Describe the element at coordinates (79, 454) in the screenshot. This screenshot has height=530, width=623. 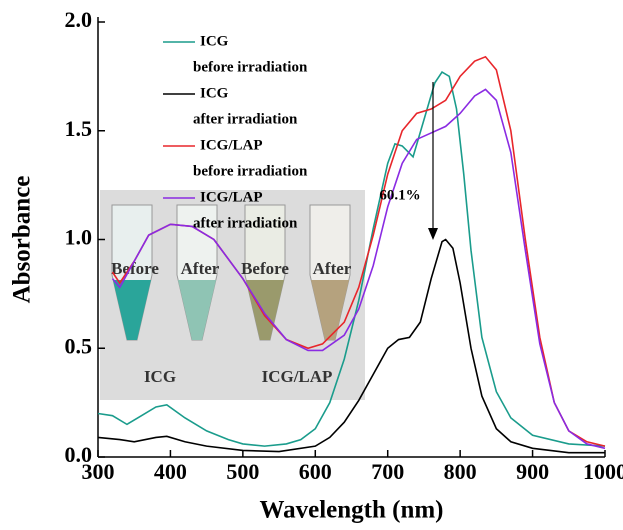
I see `y-tick-label: 0.0` at that location.